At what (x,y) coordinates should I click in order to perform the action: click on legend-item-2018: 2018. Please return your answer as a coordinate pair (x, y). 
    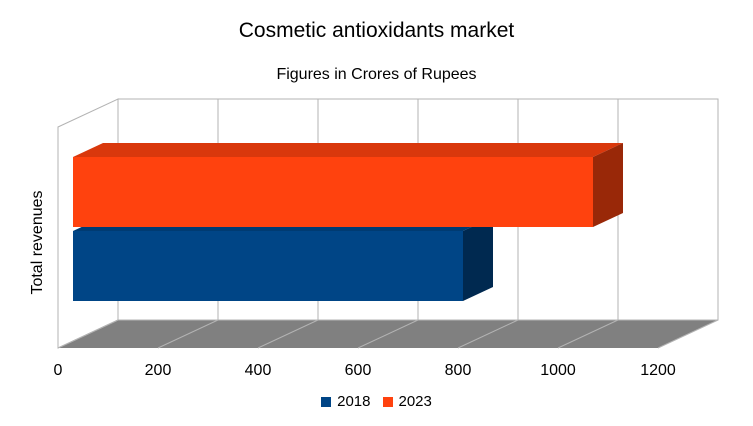
    Looking at the image, I should click on (346, 401).